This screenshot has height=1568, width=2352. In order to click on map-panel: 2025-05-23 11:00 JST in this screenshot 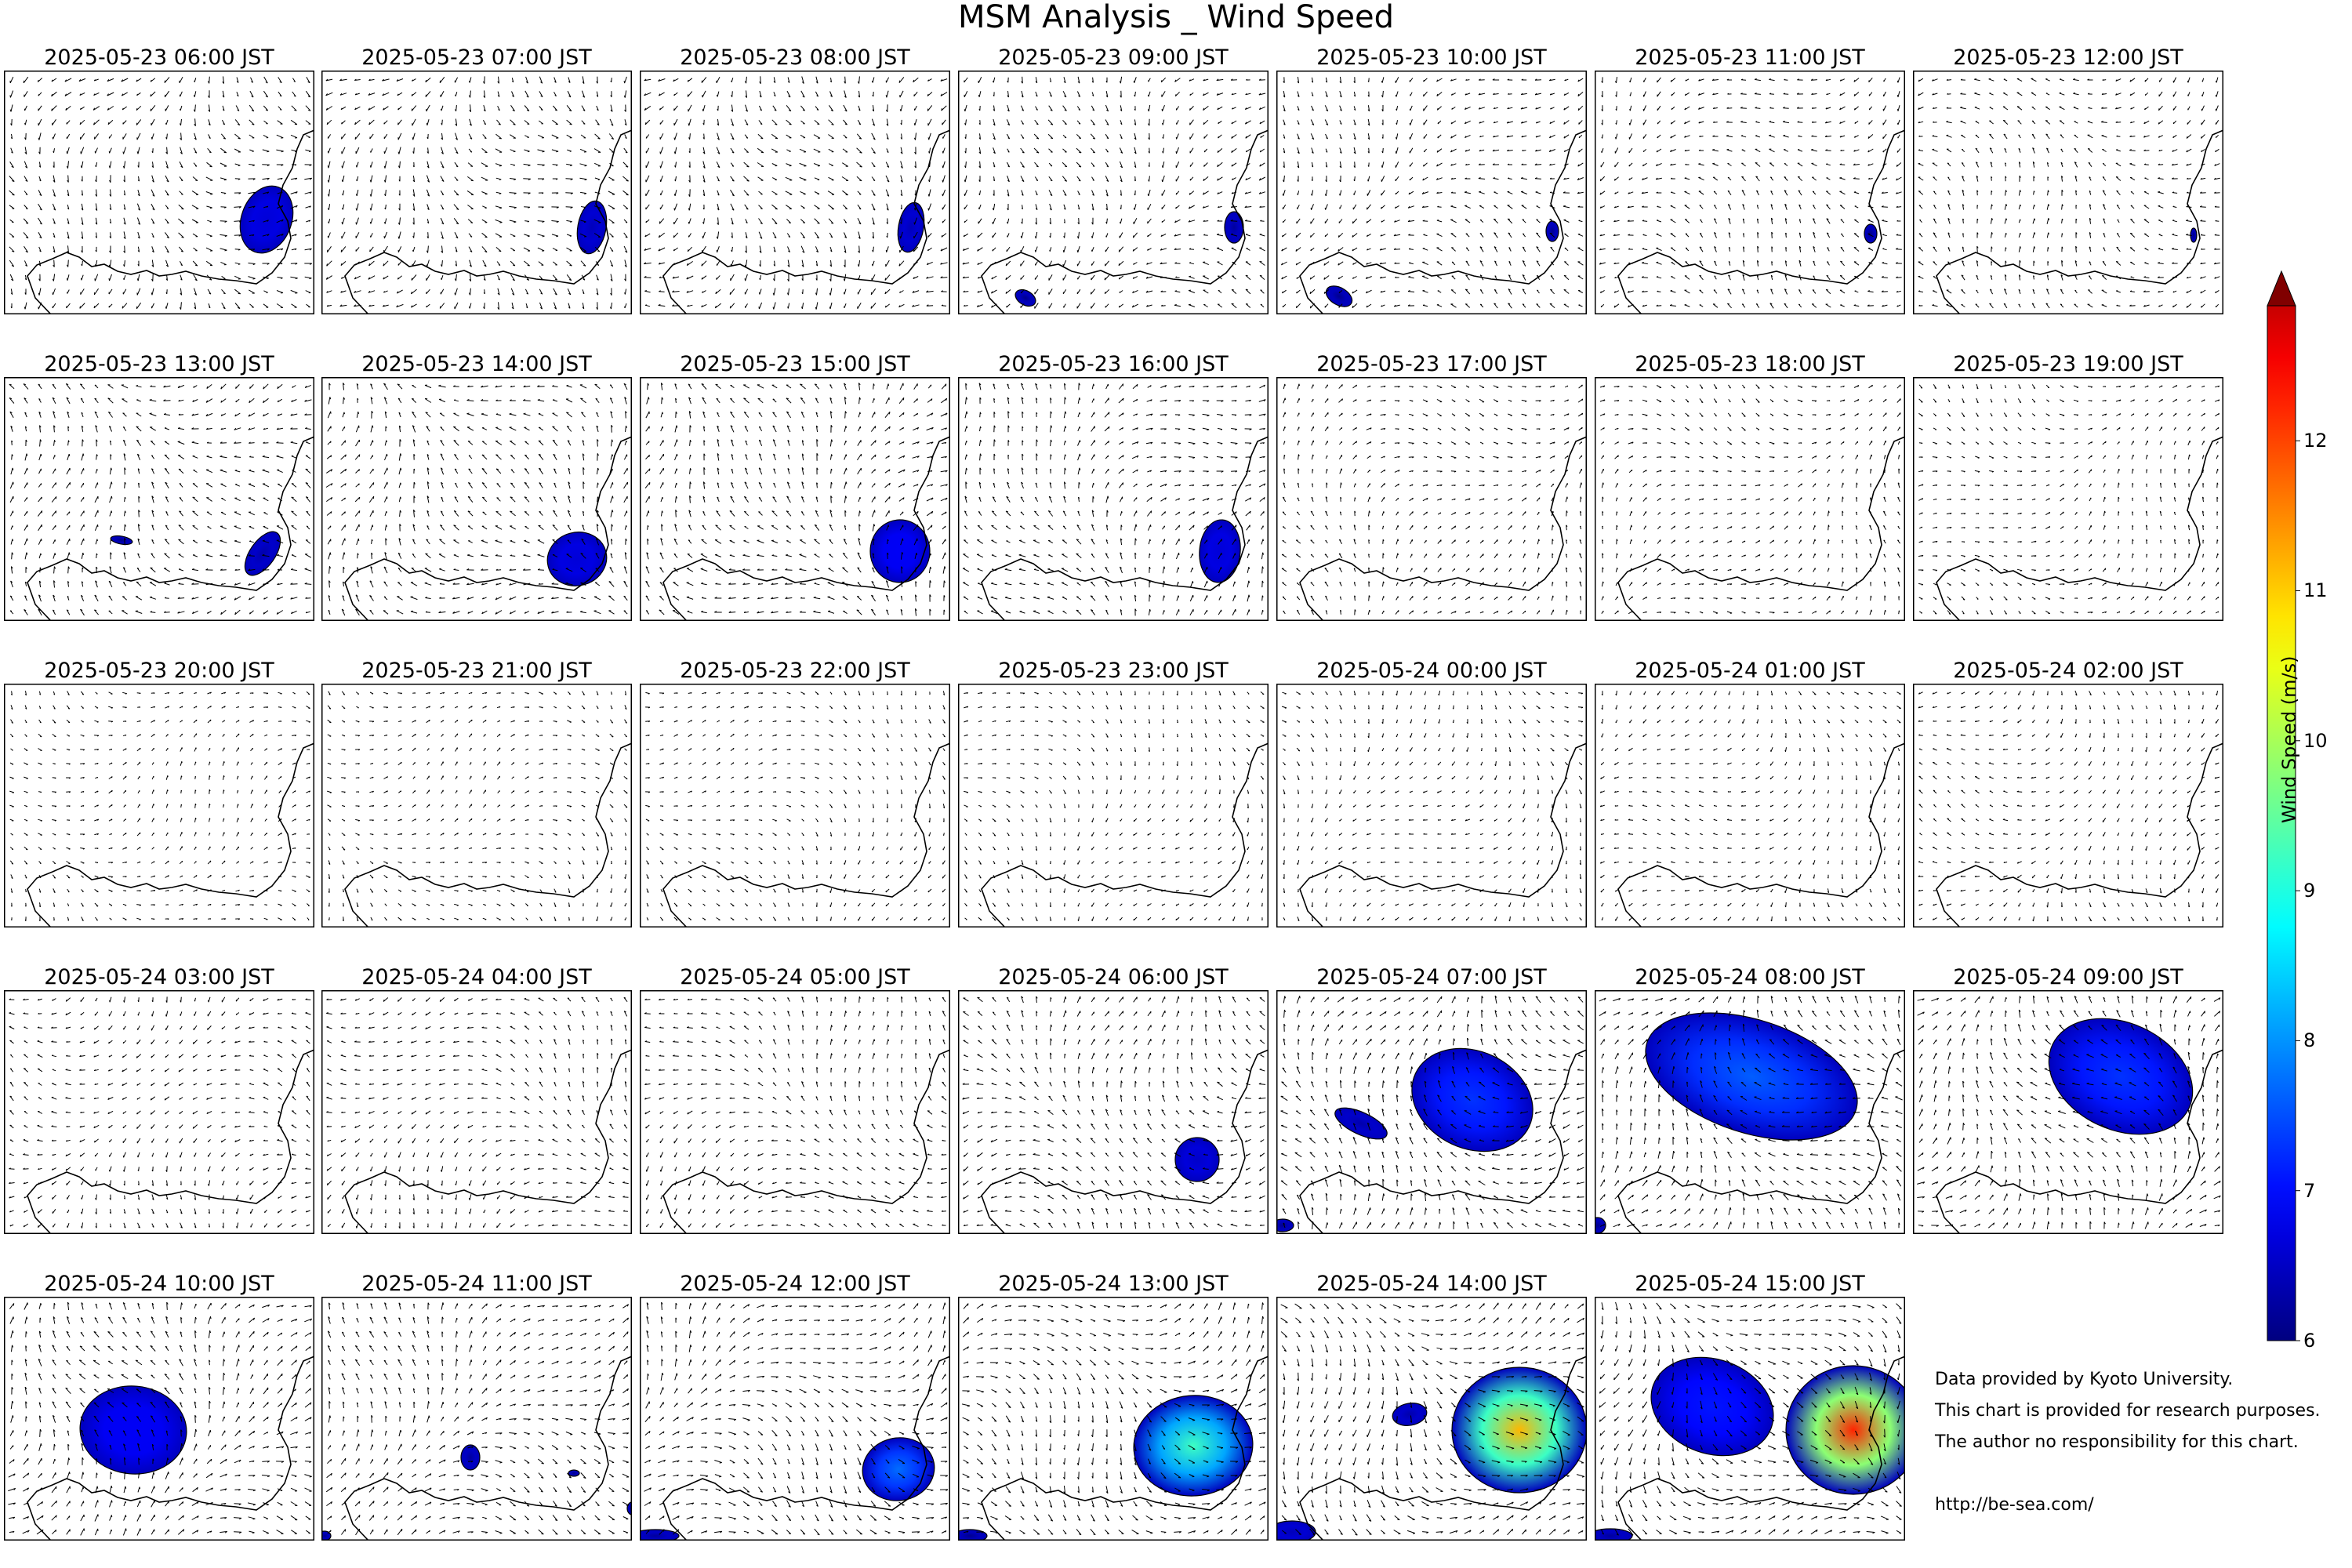, I will do `click(1750, 179)`.